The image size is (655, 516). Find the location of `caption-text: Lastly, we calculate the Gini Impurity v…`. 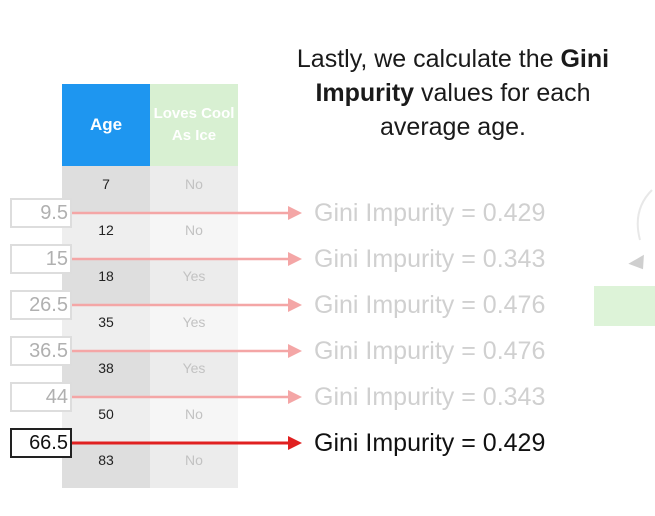

caption-text: Lastly, we calculate the Gini Impurity v… is located at coordinates (453, 93).